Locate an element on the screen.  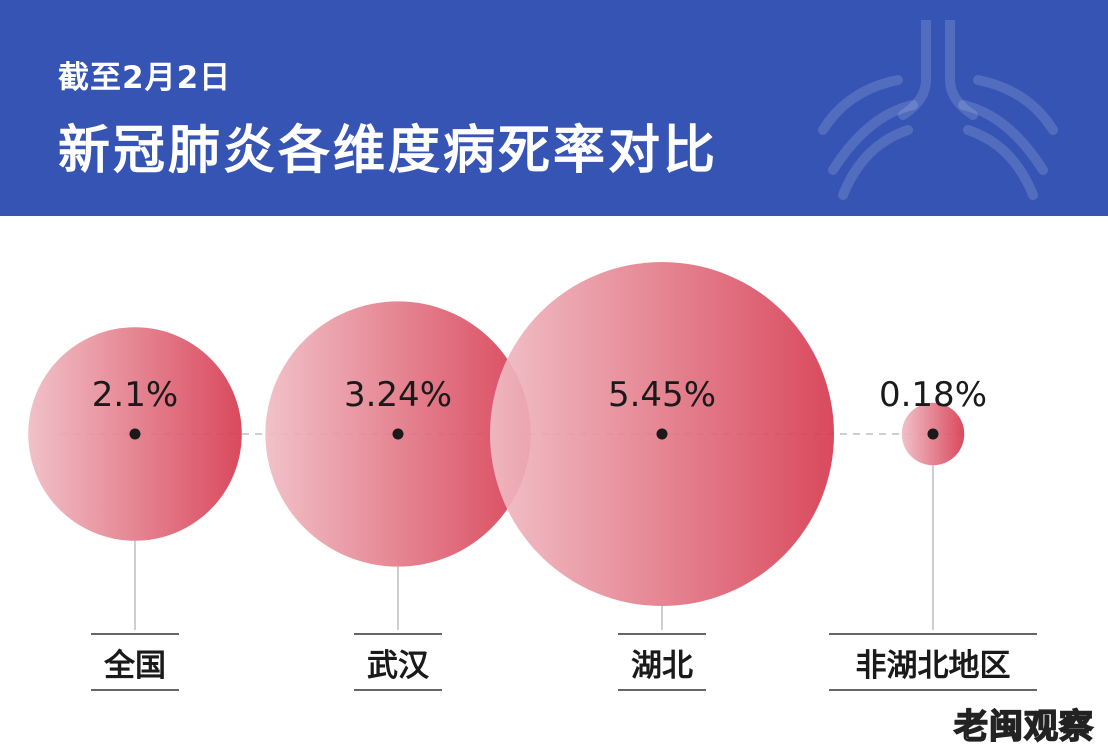
category-label: 非湖北地区 is located at coordinates (933, 666).